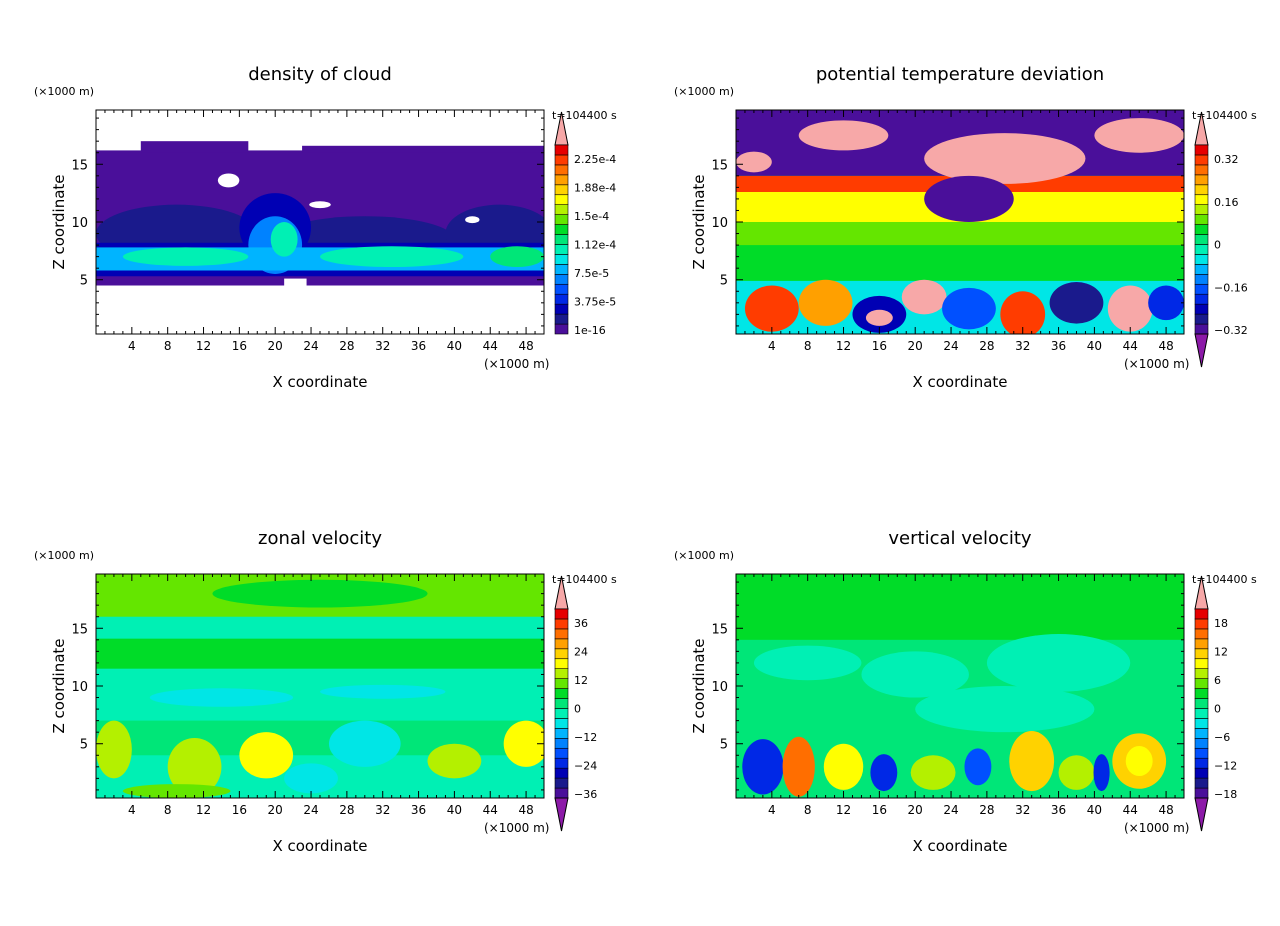 Image resolution: width=1280 pixels, height=926 pixels. Describe the element at coordinates (591, 273) in the screenshot. I see `colorbar-label: 7.5e-5` at that location.